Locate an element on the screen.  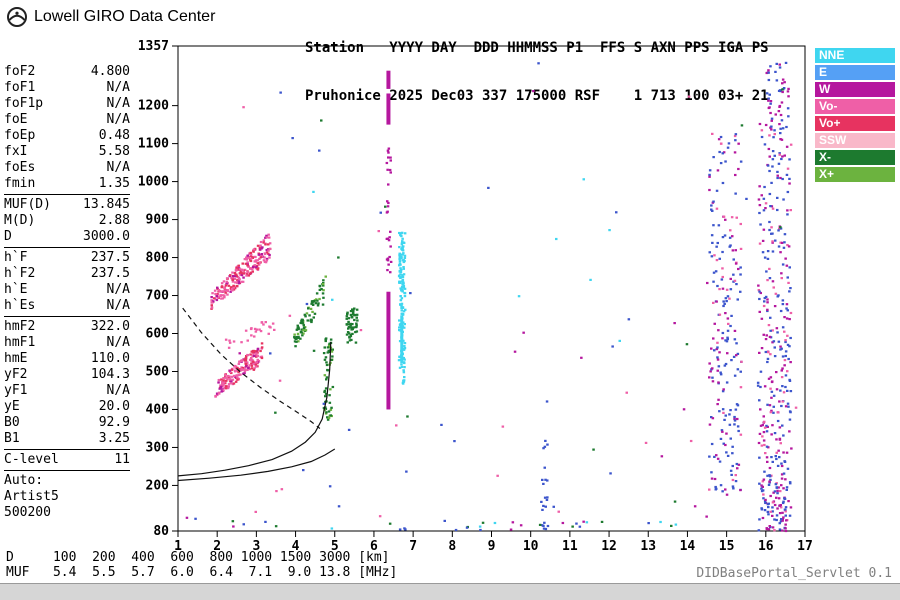
param-label: h`F is located at coordinates (16, 257).